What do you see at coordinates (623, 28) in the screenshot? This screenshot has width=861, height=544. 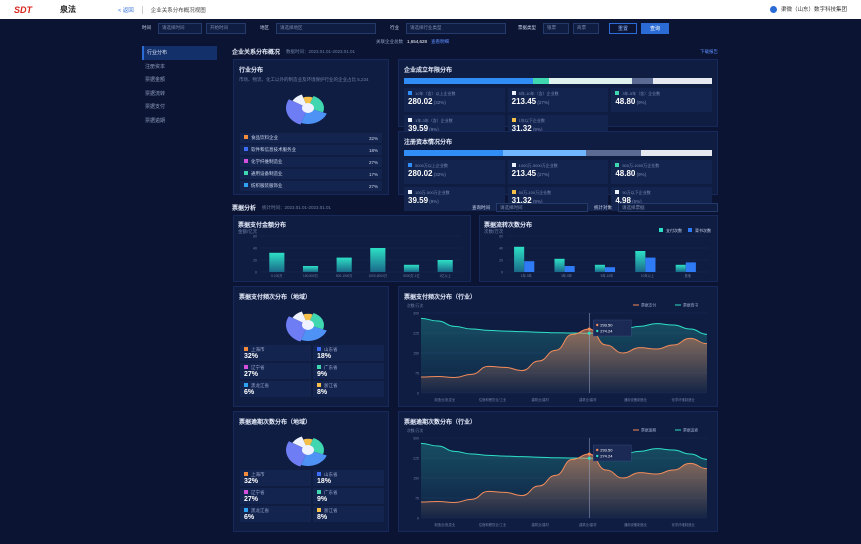 I see `reset-button: 重置` at bounding box center [623, 28].